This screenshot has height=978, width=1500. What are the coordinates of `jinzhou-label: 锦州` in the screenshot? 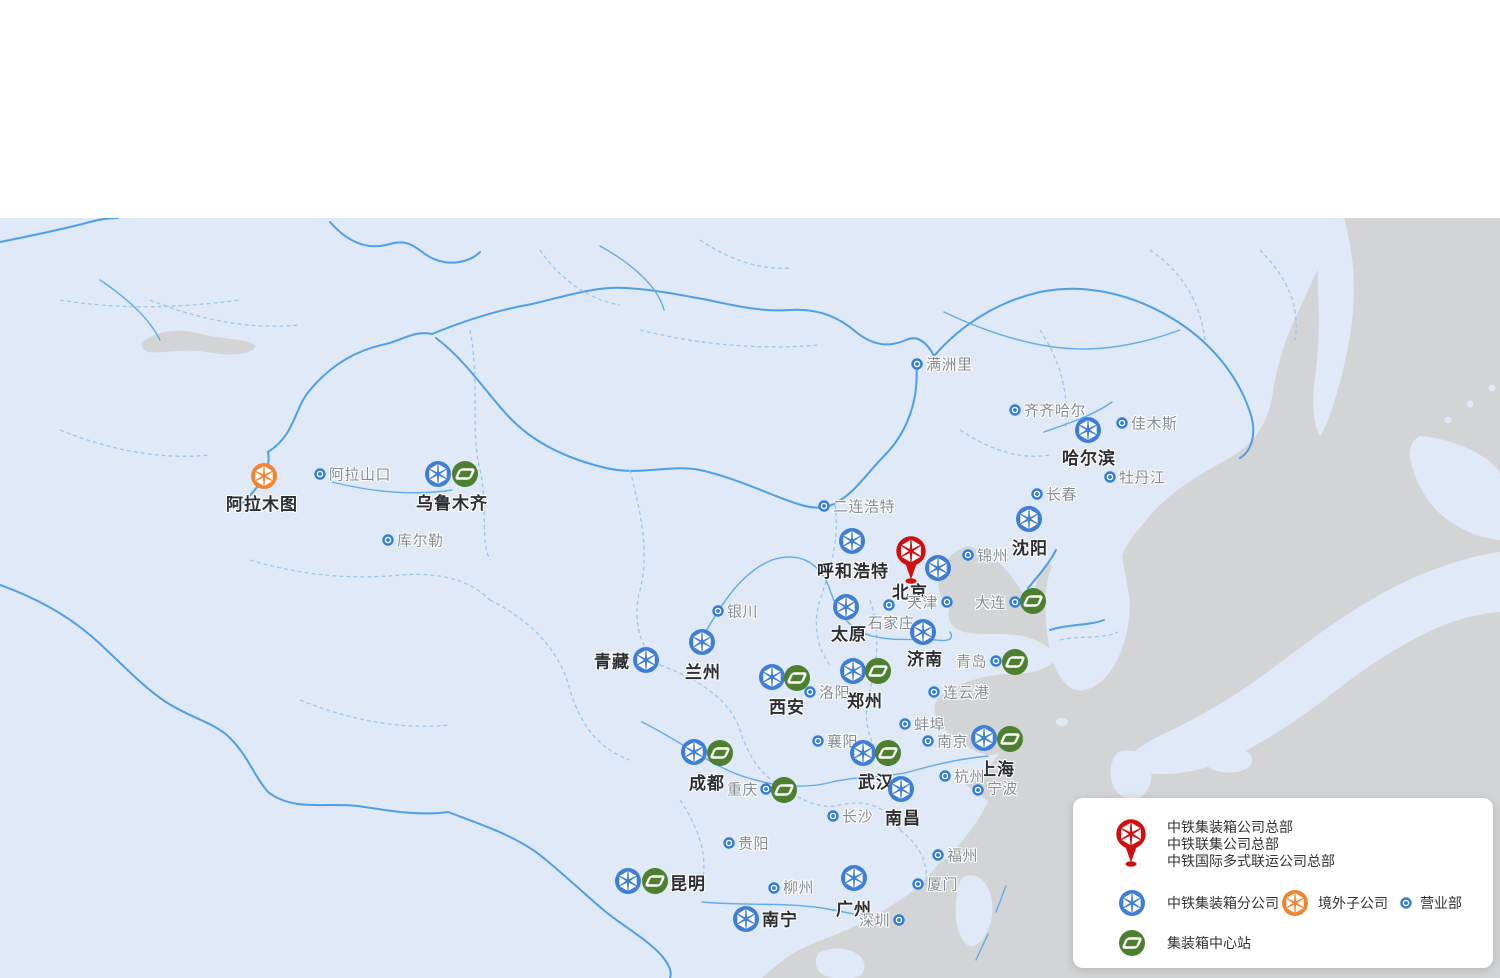 It's located at (993, 556).